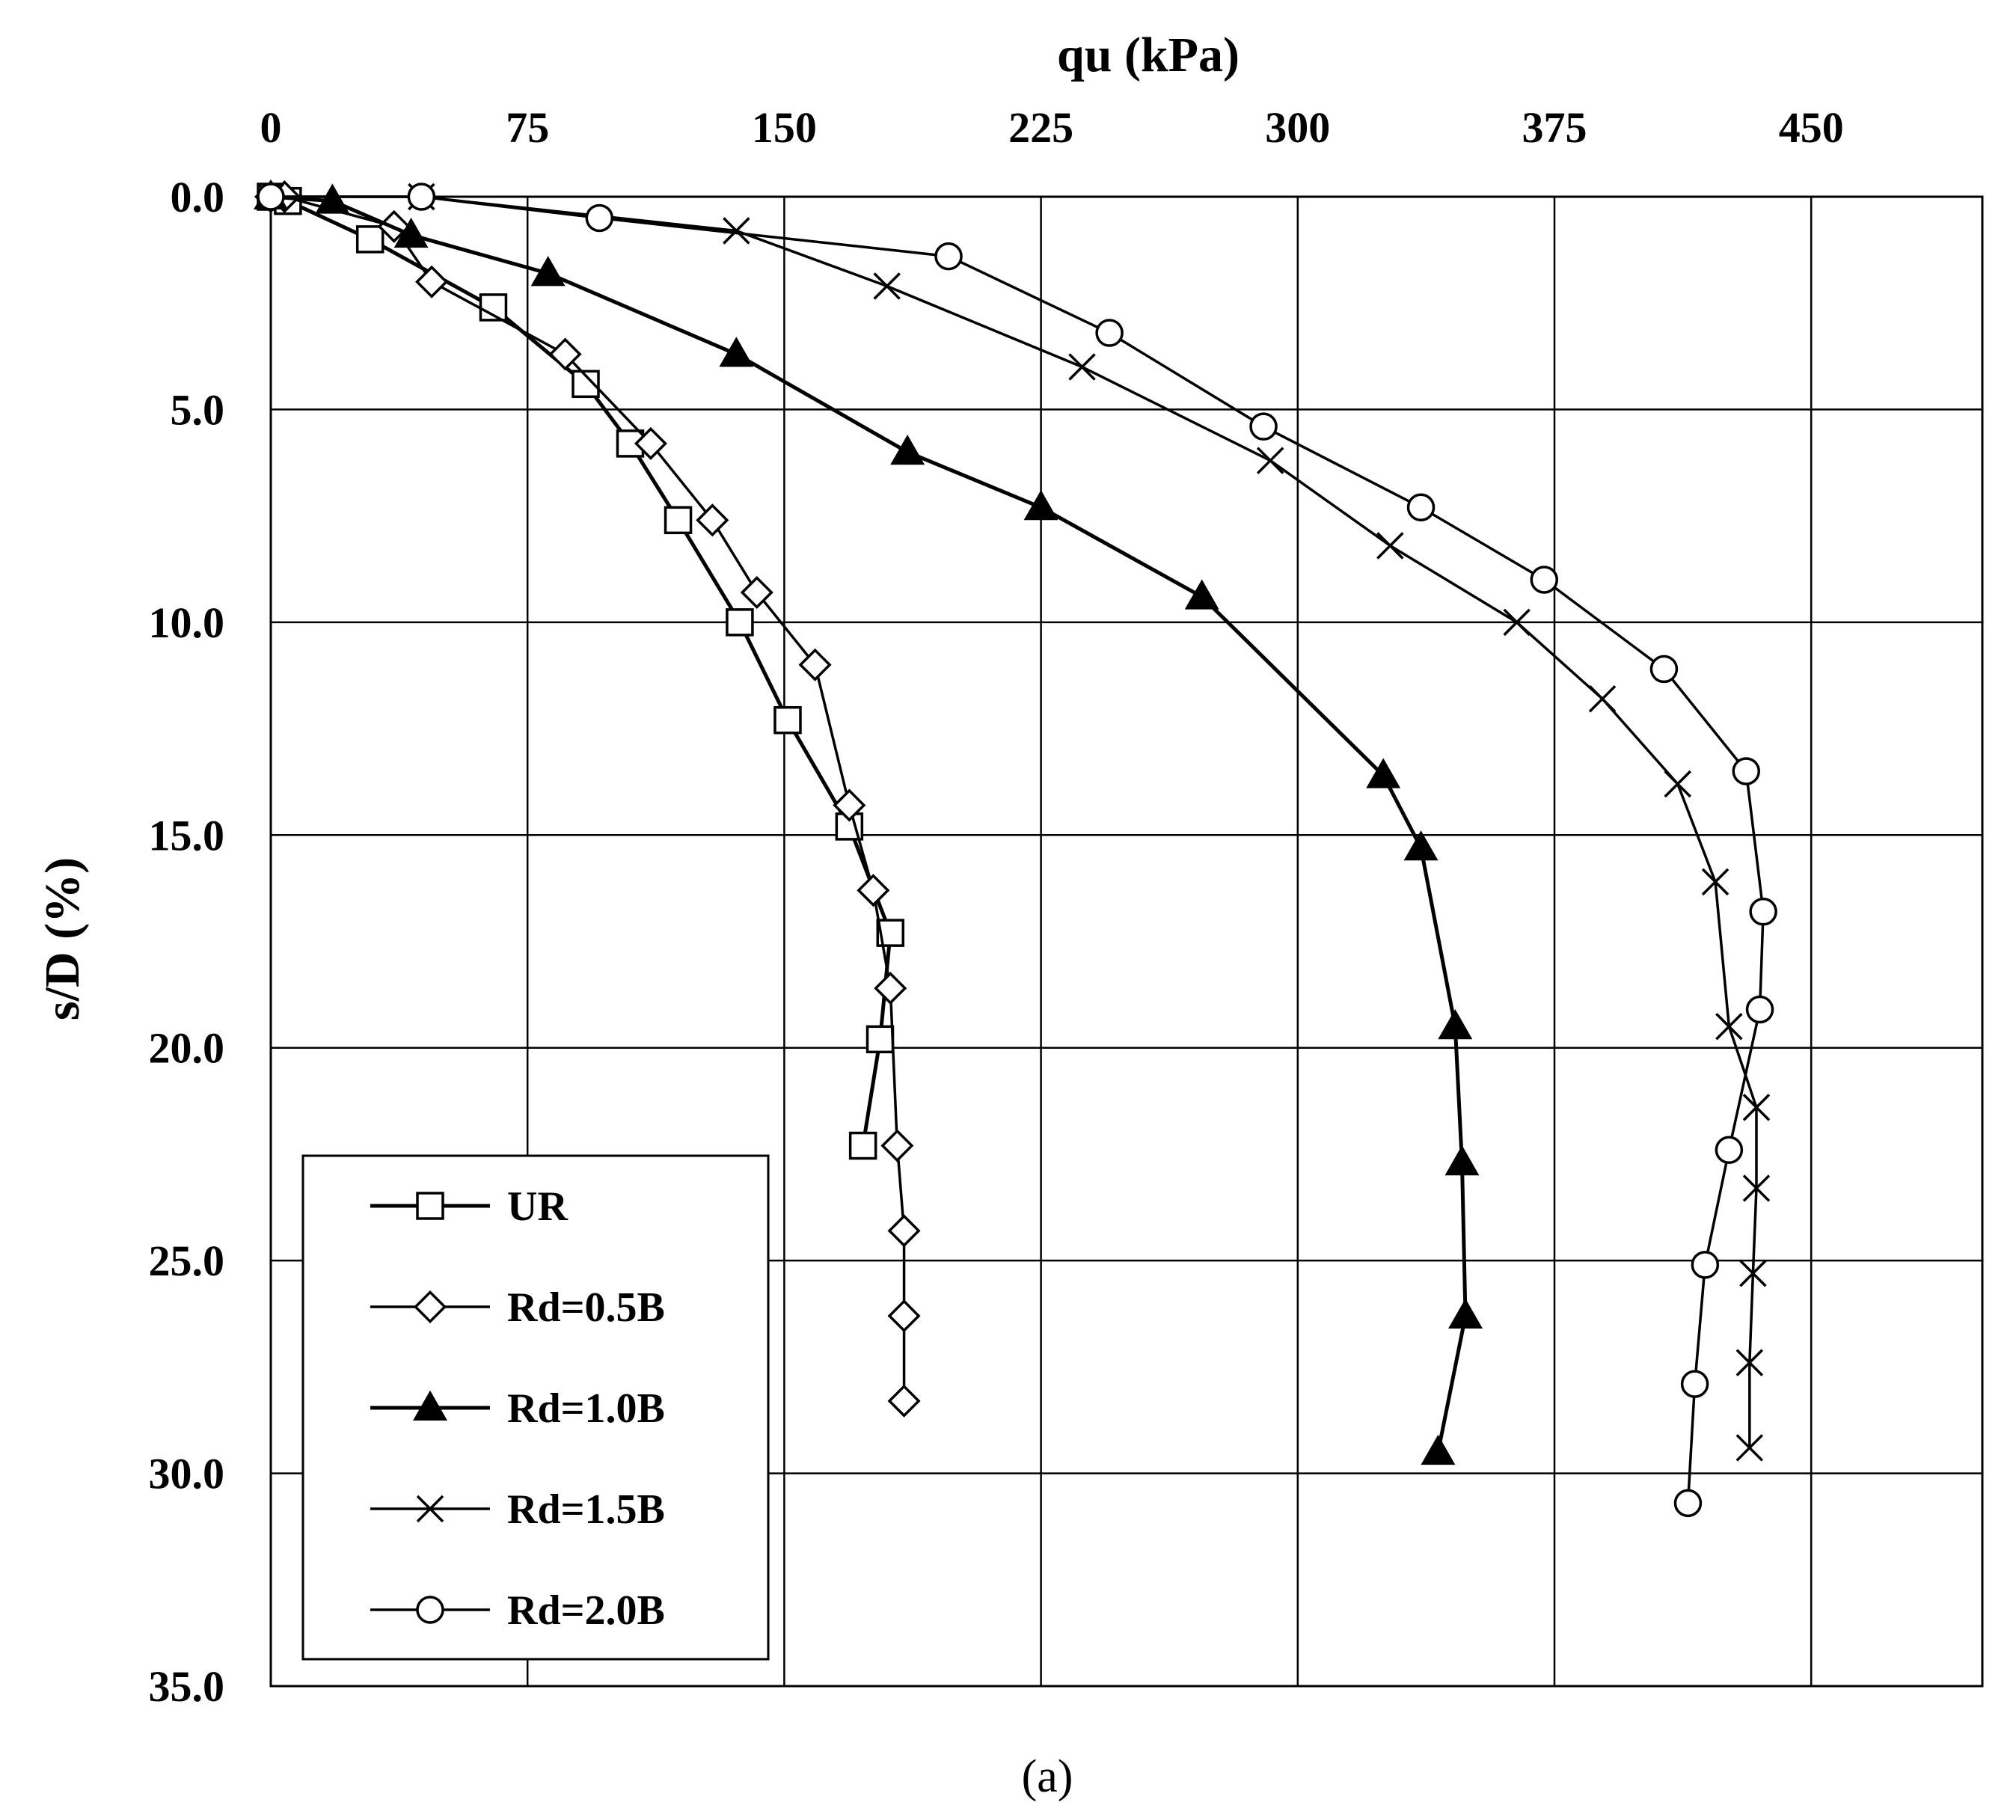 The image size is (2016, 1820). Describe the element at coordinates (187, 942) in the screenshot. I see `y-tick-labels: 0.0 5.0 10.0 15.0 20.0 25.0 30.0 35.0` at that location.